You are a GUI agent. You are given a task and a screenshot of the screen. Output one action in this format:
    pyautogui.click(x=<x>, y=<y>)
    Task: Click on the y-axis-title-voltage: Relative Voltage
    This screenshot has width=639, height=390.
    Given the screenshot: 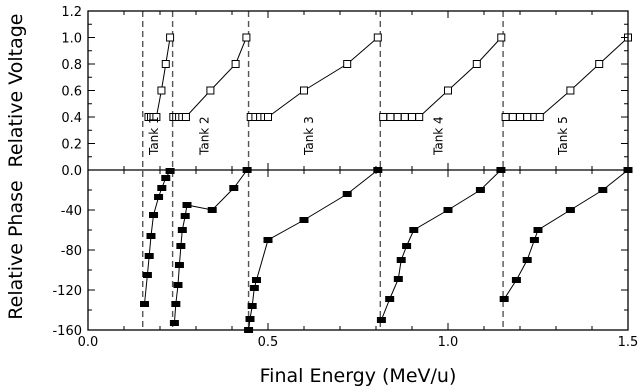 What is the action you would take?
    pyautogui.click(x=16, y=91)
    